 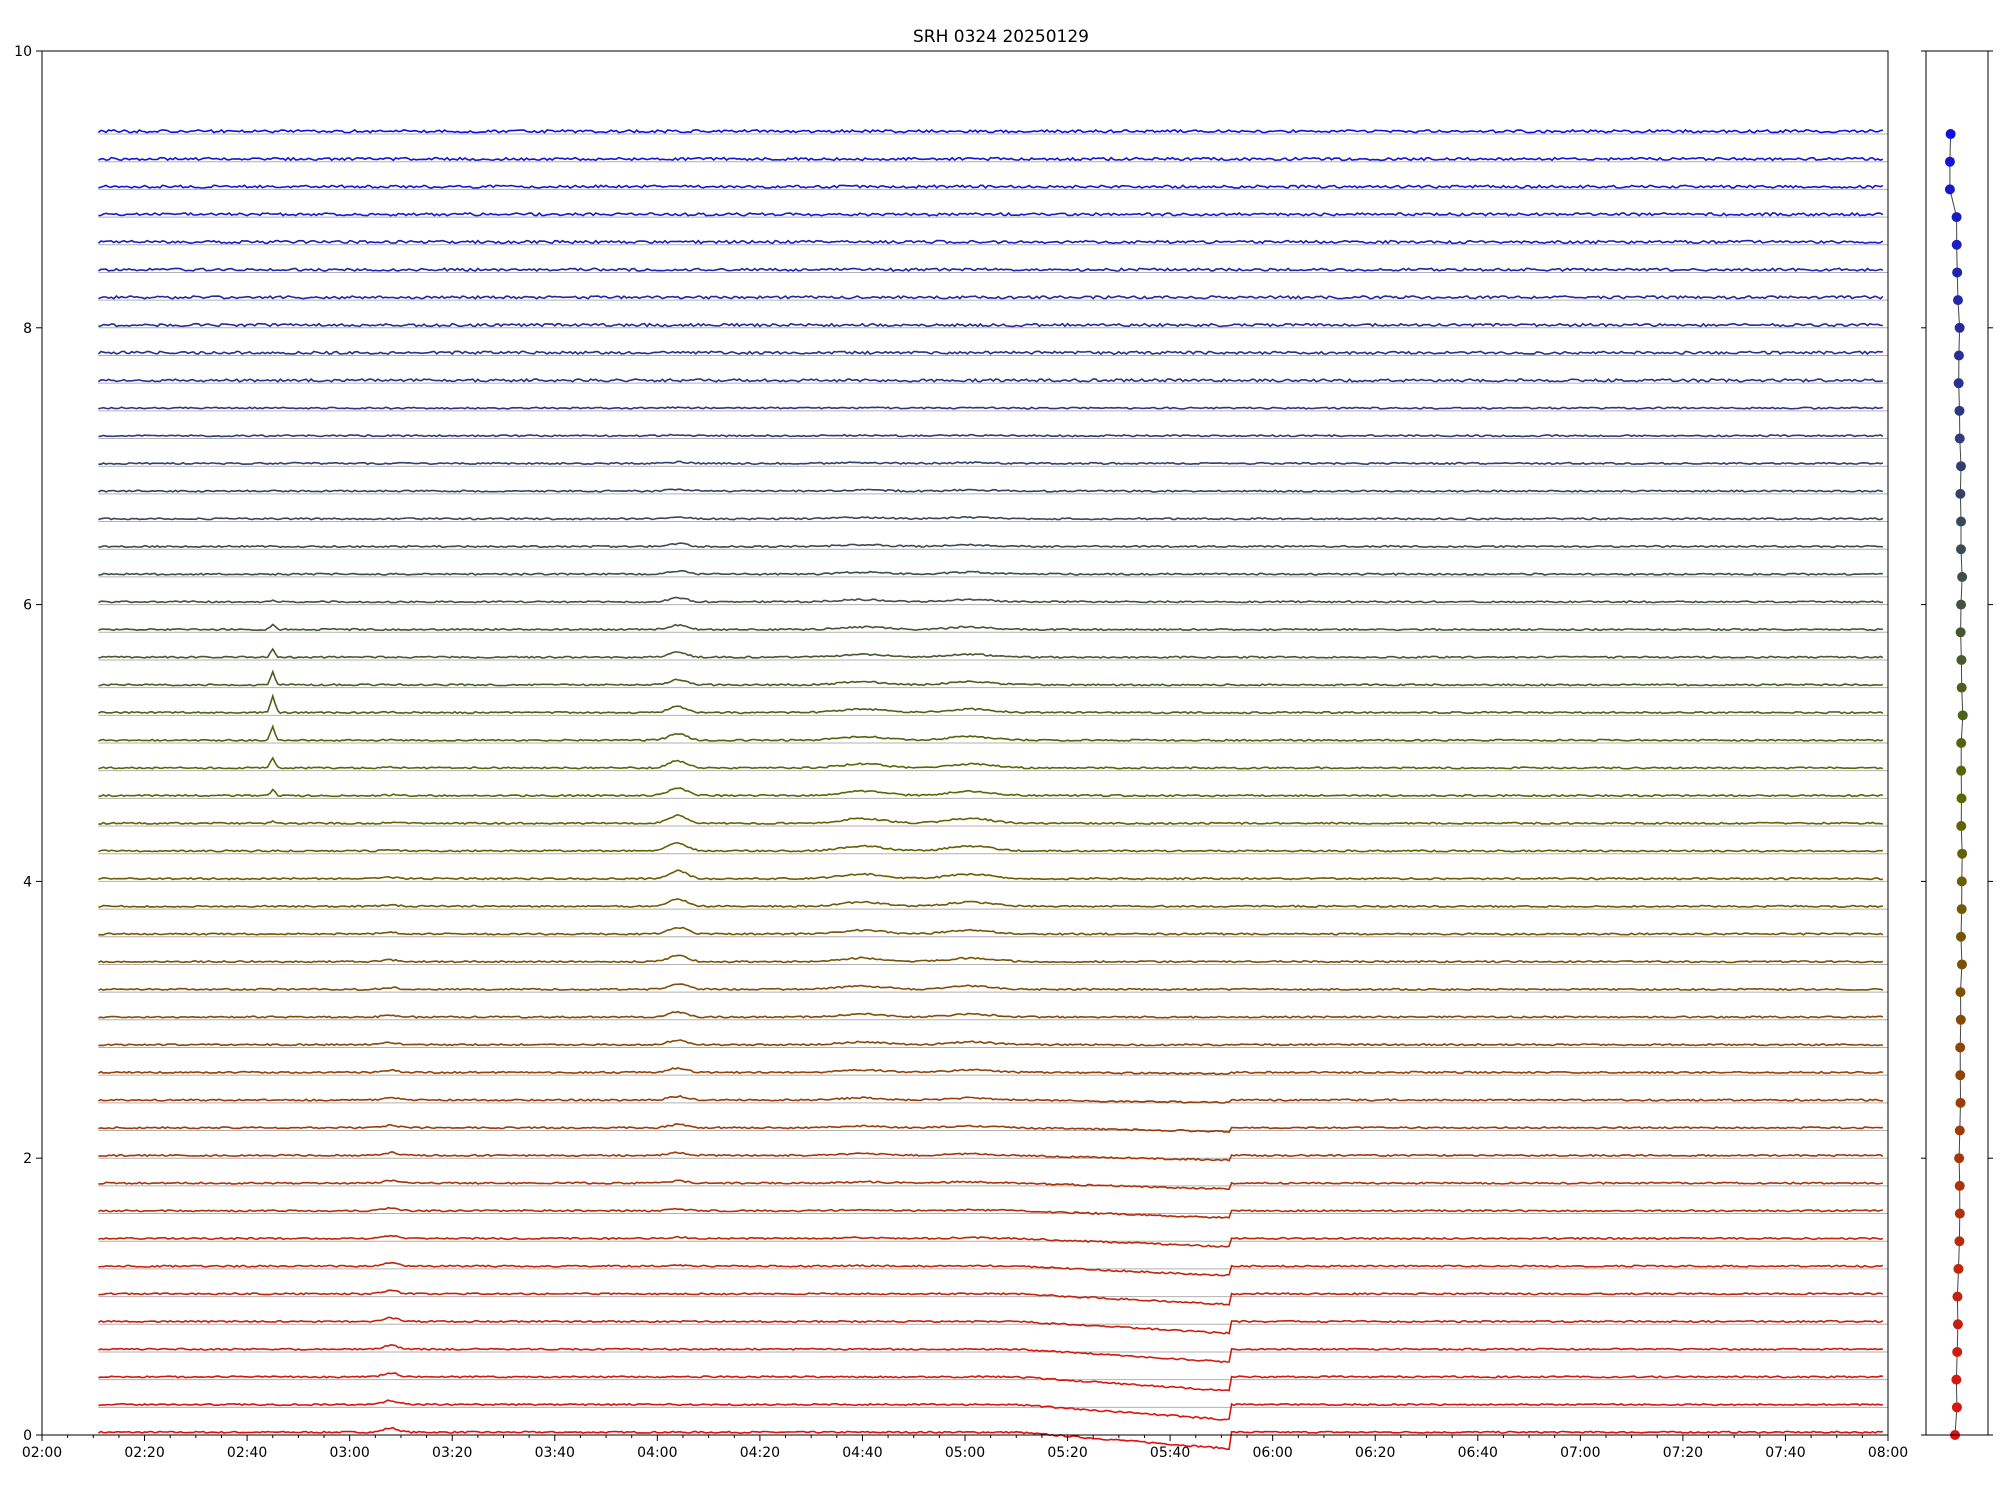 I want to click on x-tick-label: 02:40, so click(x=247, y=1453).